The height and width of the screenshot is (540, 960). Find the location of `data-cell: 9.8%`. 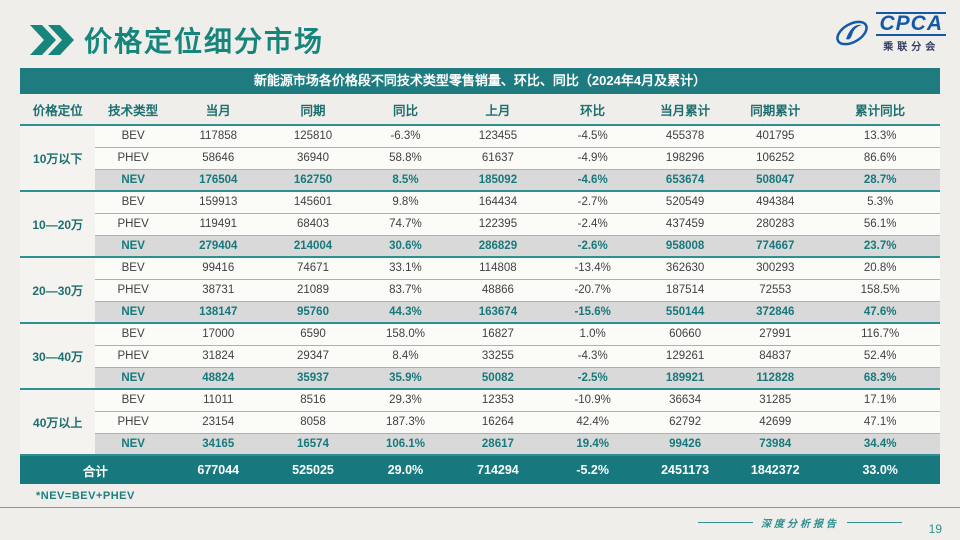

data-cell: 9.8% is located at coordinates (405, 202).